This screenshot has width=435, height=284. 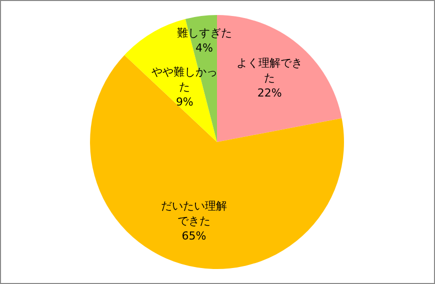 What do you see at coordinates (185, 101) in the screenshot?
I see `data-label: 9%` at bounding box center [185, 101].